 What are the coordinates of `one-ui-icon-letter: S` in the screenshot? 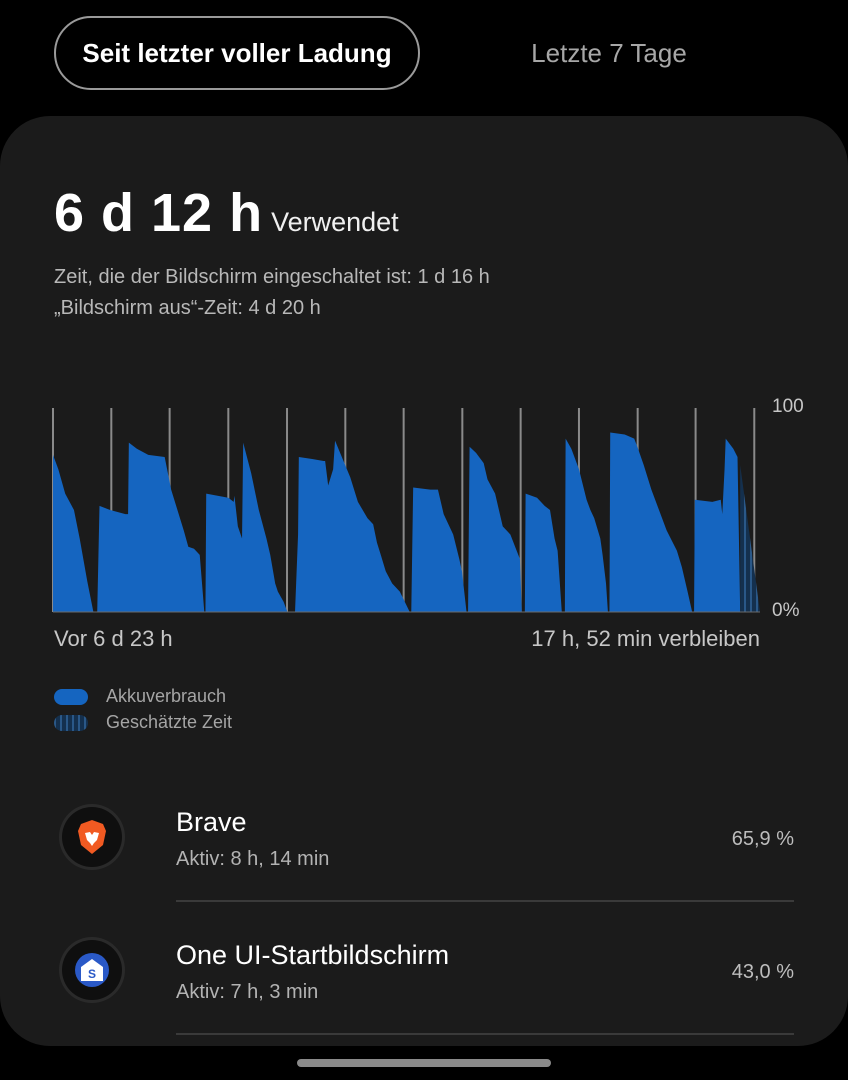 It's located at (92, 974).